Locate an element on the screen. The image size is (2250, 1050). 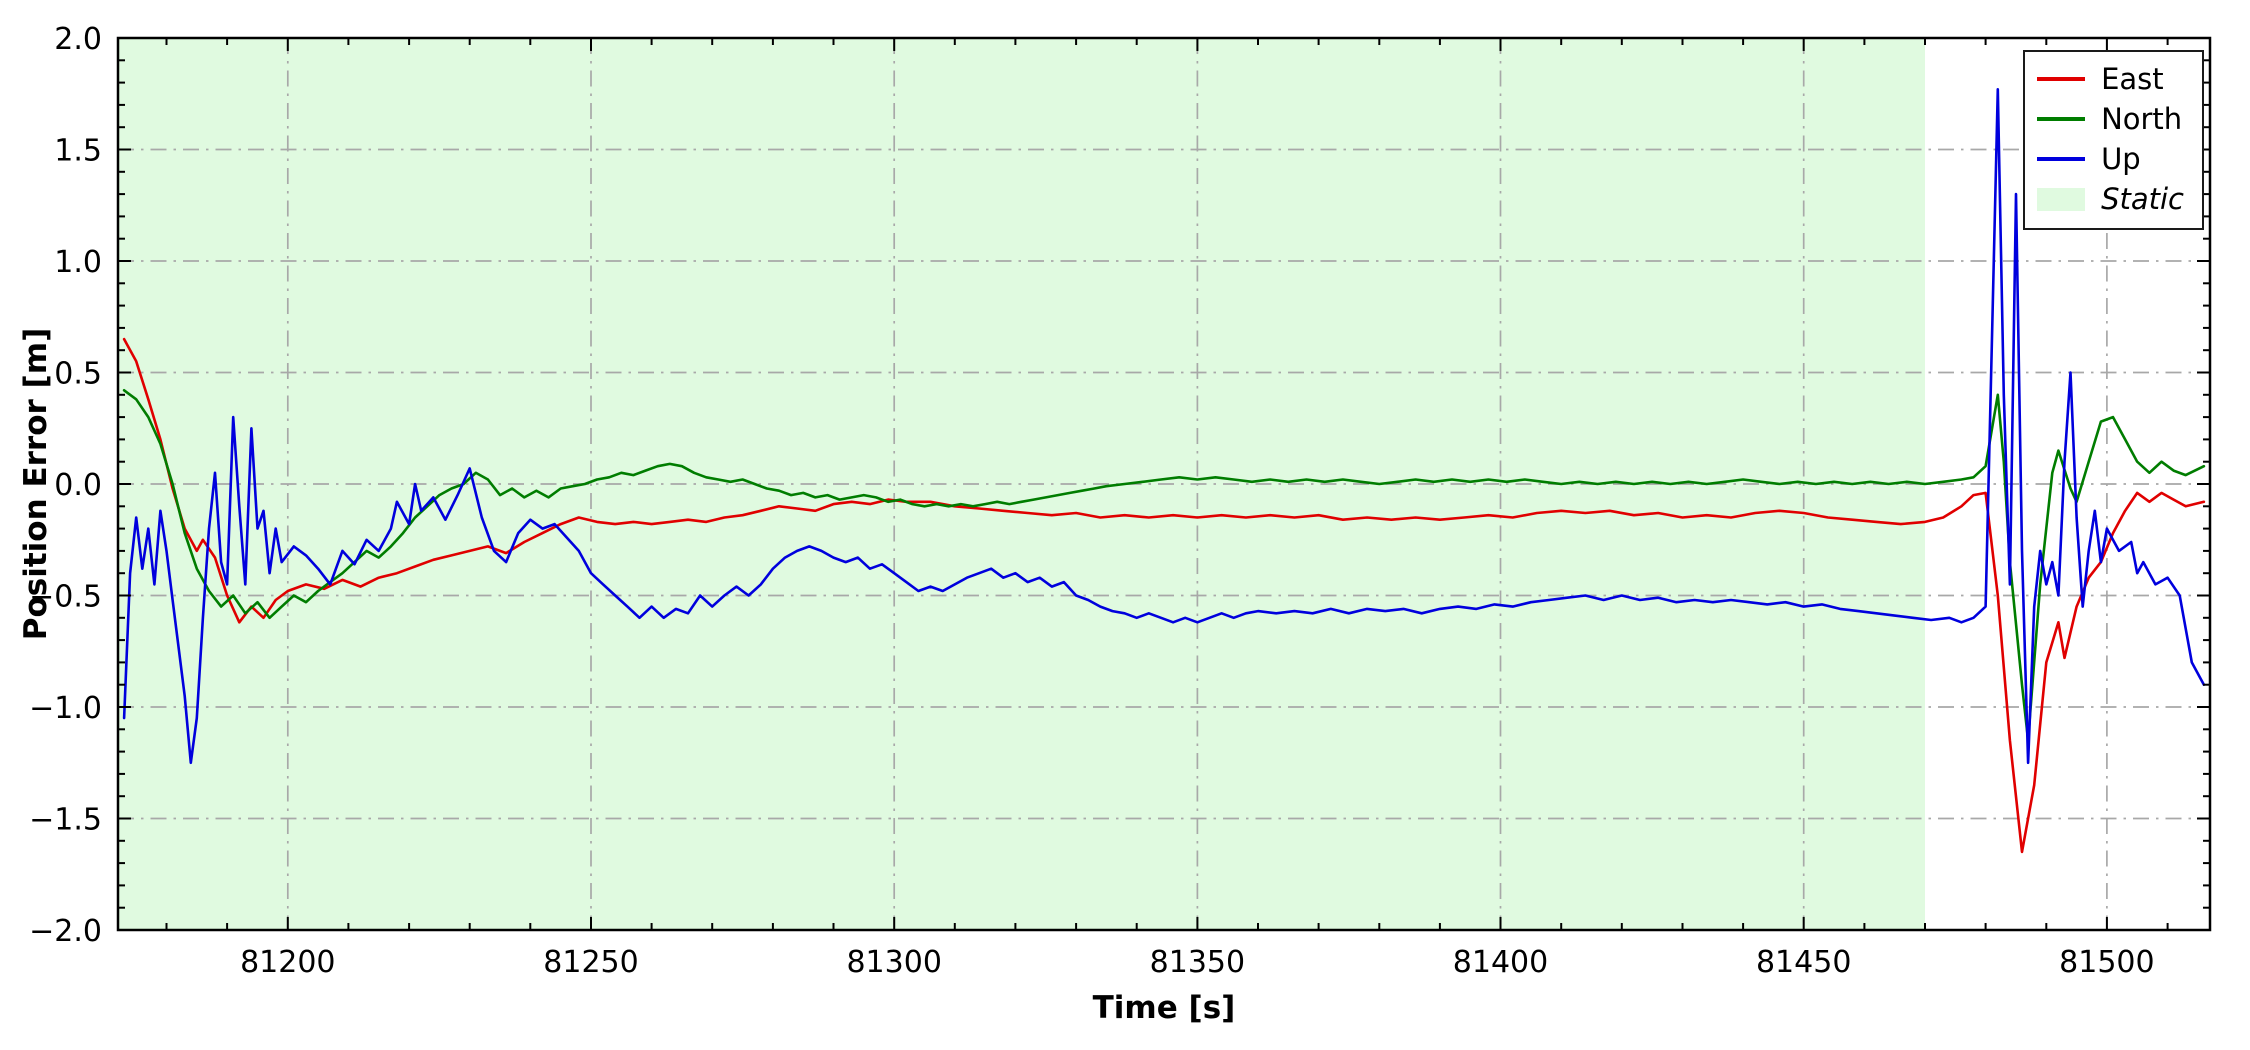
legend: East North Up Static is located at coordinates (2113, 140).